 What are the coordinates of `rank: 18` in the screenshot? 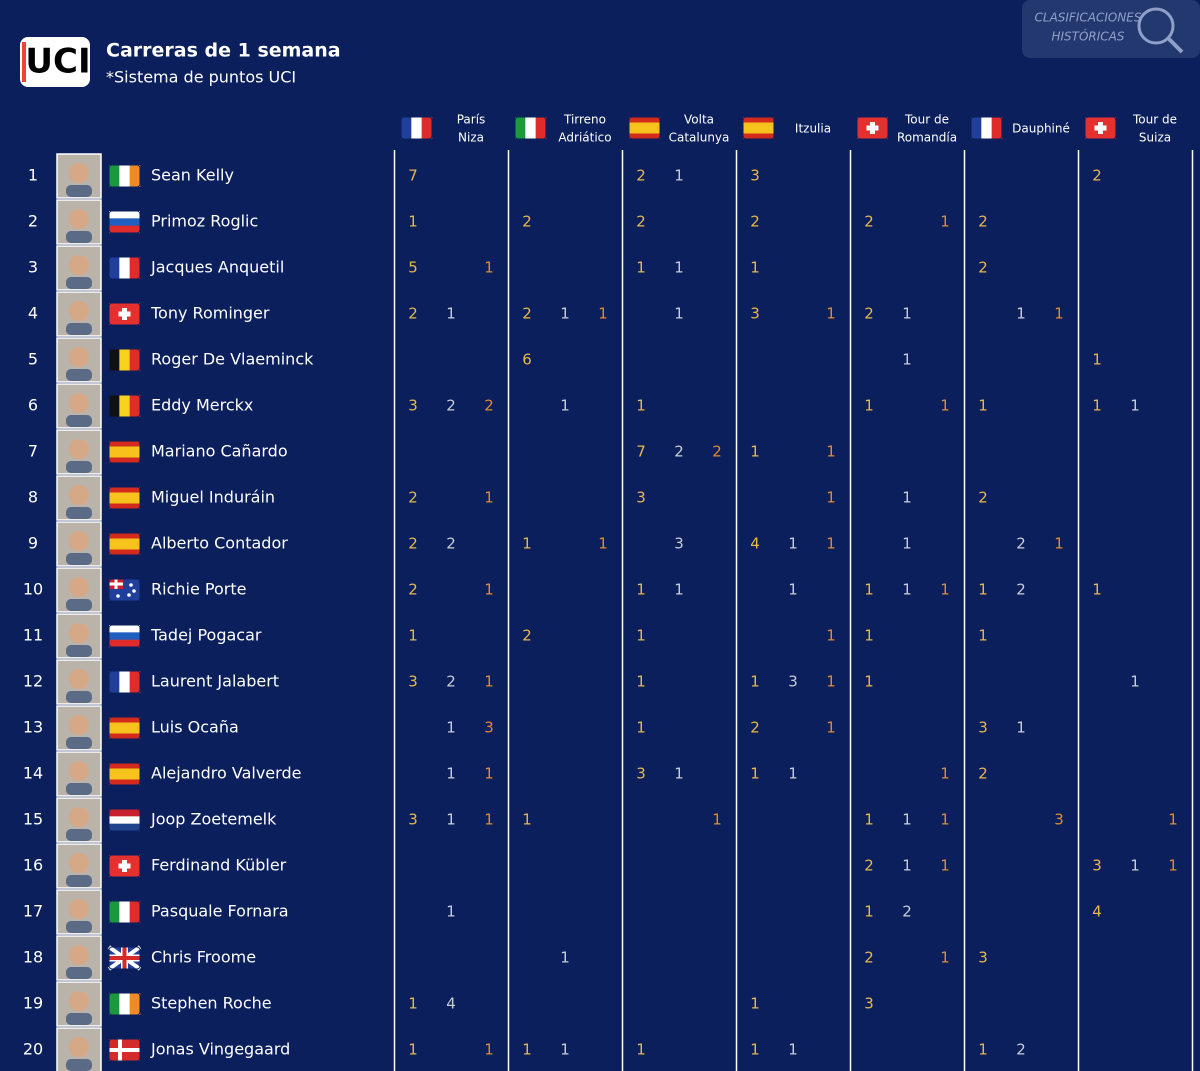 It's located at (33, 957).